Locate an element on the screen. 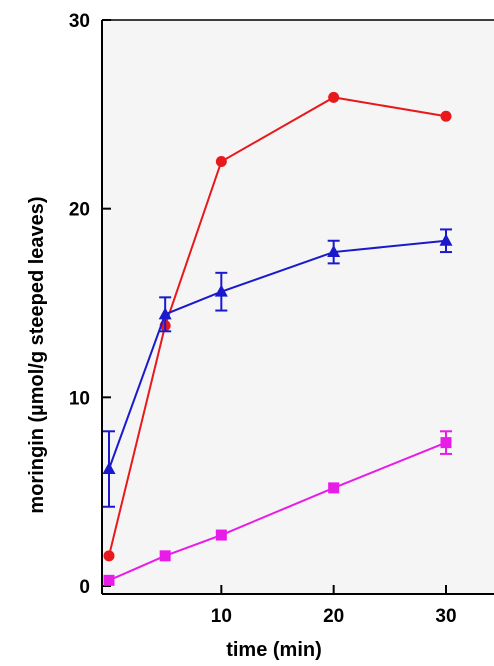 Image resolution: width=494 pixels, height=666 pixels. x-tick-label: 30 is located at coordinates (445, 616).